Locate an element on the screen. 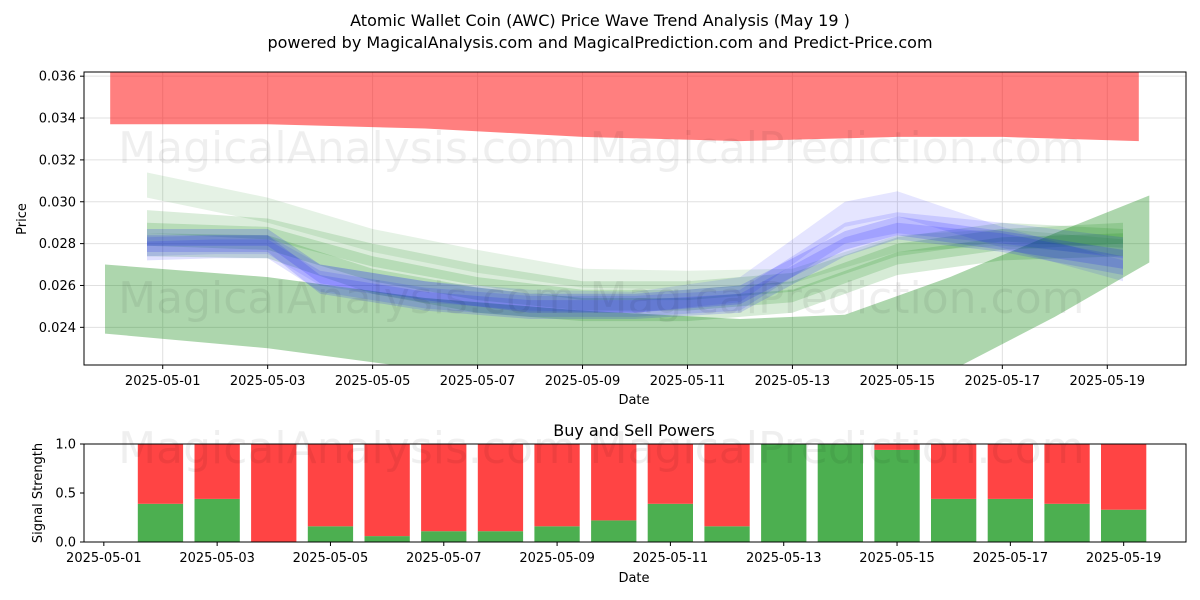  buy-sell-y-axis-label: Signal Strength is located at coordinates (38, 493).